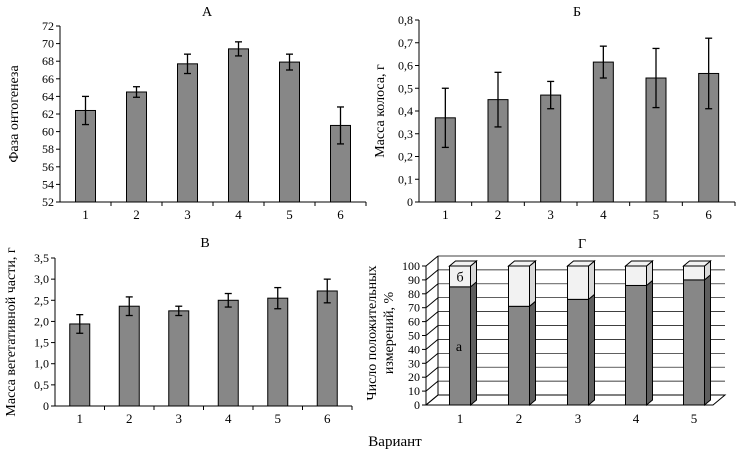 This screenshot has width=746, height=454. What do you see at coordinates (48, 61) in the screenshot?
I see `y-tick-label: 68` at bounding box center [48, 61].